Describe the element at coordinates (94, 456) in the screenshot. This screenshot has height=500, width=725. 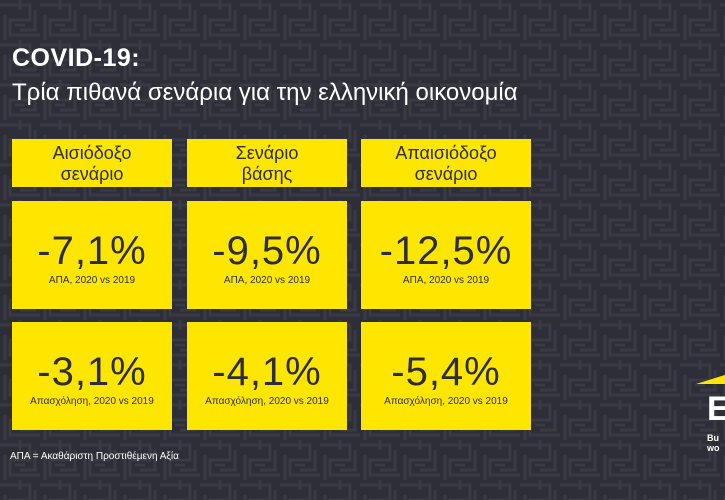
I see `footnote: ΑΠΑ = Ακαθάριστη Προστιθέμενη Αξία` at that location.